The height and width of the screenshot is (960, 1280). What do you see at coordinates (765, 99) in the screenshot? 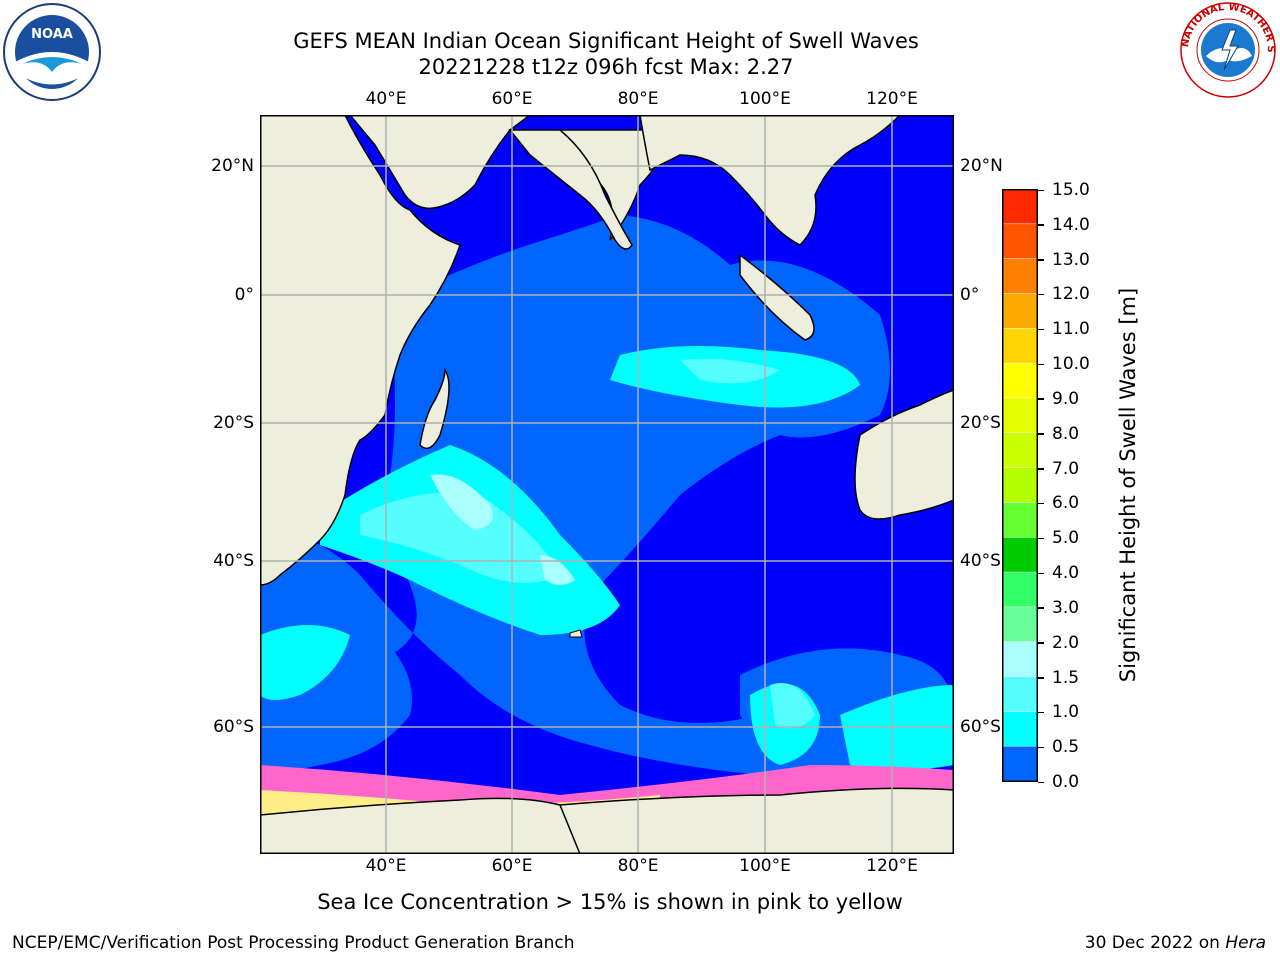
I see `lon-tick-top: 100°E` at bounding box center [765, 99].